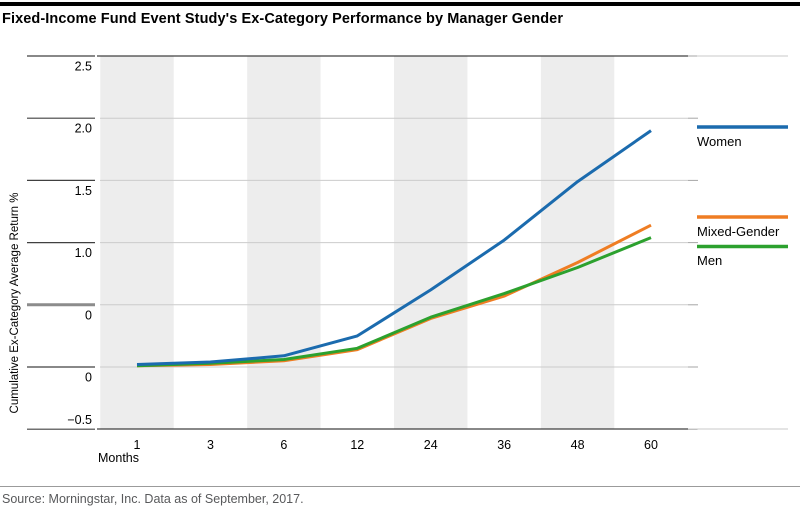  What do you see at coordinates (578, 445) in the screenshot?
I see `x-tick-label: 48` at bounding box center [578, 445].